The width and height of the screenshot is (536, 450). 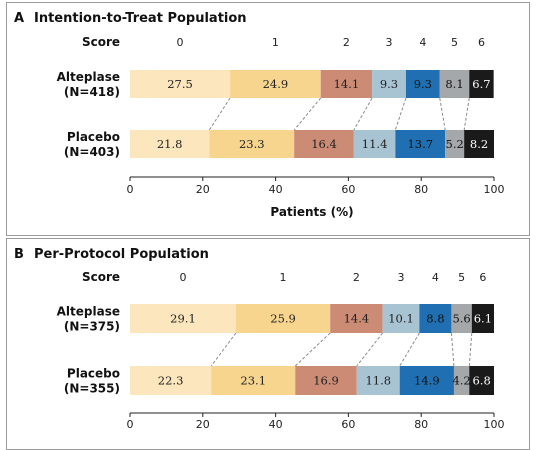 I want to click on data-label: 14.1, so click(x=347, y=84).